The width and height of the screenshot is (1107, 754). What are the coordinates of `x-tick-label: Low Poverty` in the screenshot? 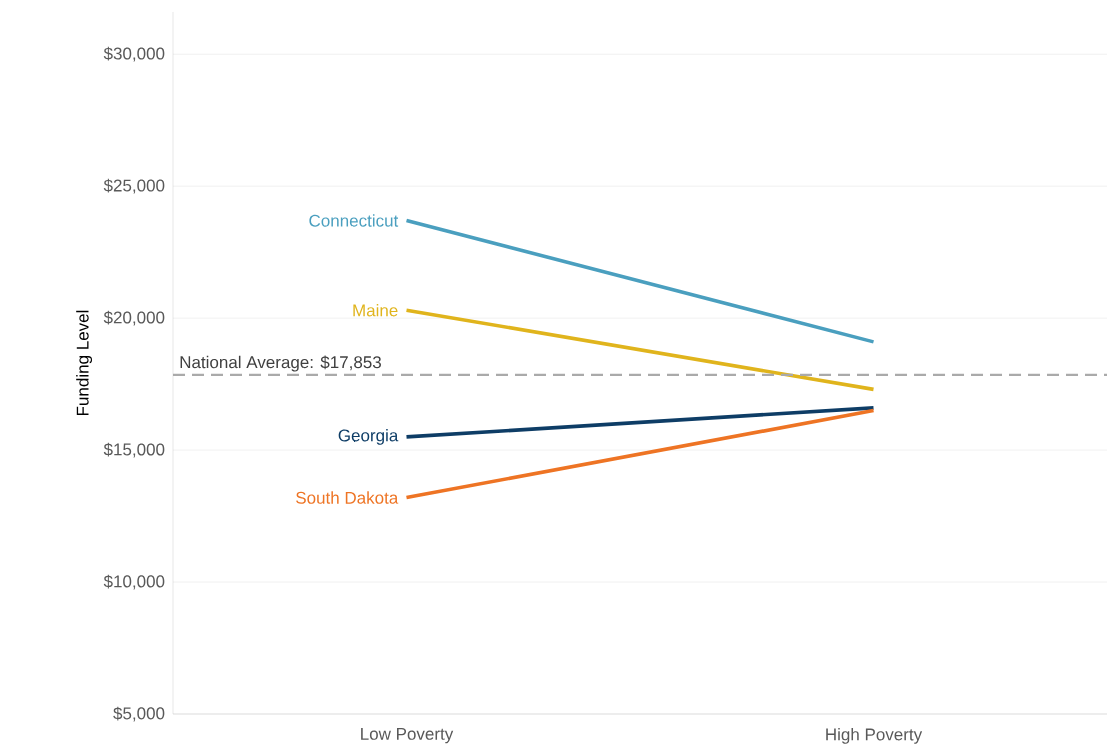 It's located at (407, 735).